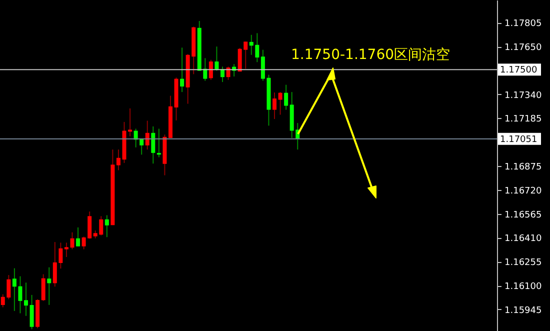  Describe the element at coordinates (523, 167) in the screenshot. I see `y-tick-label: 1.16875` at that location.